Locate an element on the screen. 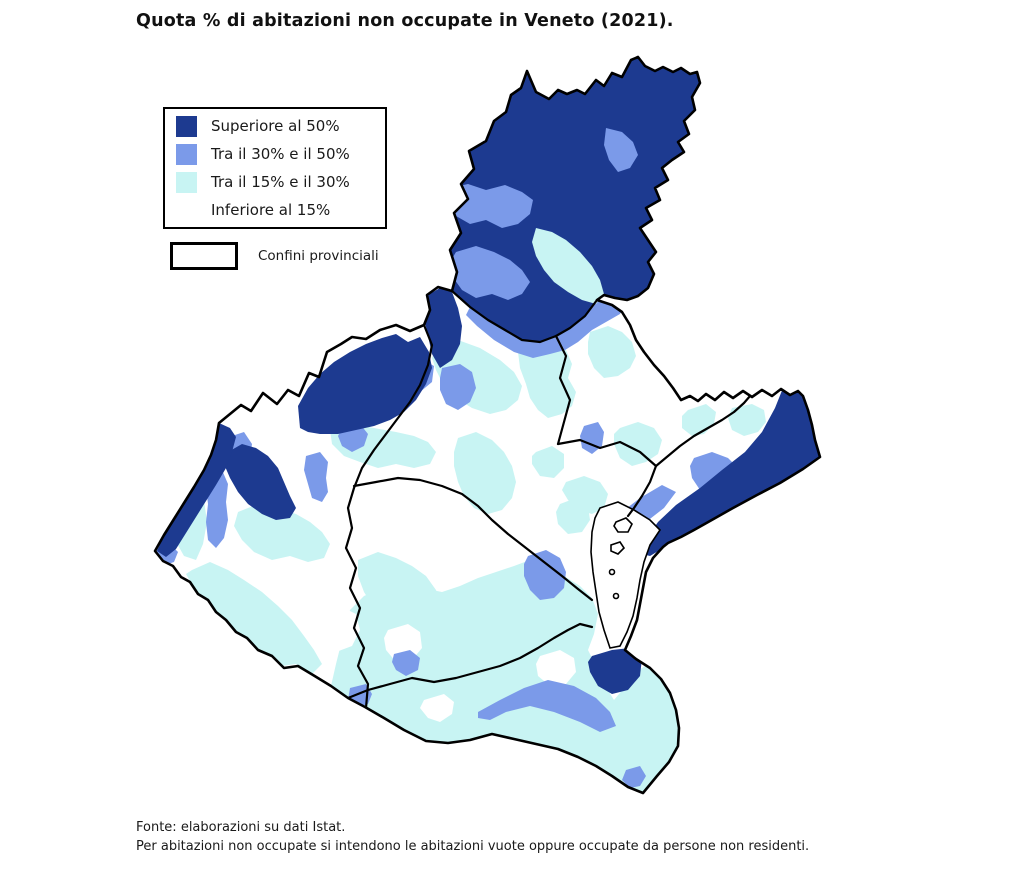 The height and width of the screenshot is (877, 1024). boundary-treviso-venezia is located at coordinates (703, 431).